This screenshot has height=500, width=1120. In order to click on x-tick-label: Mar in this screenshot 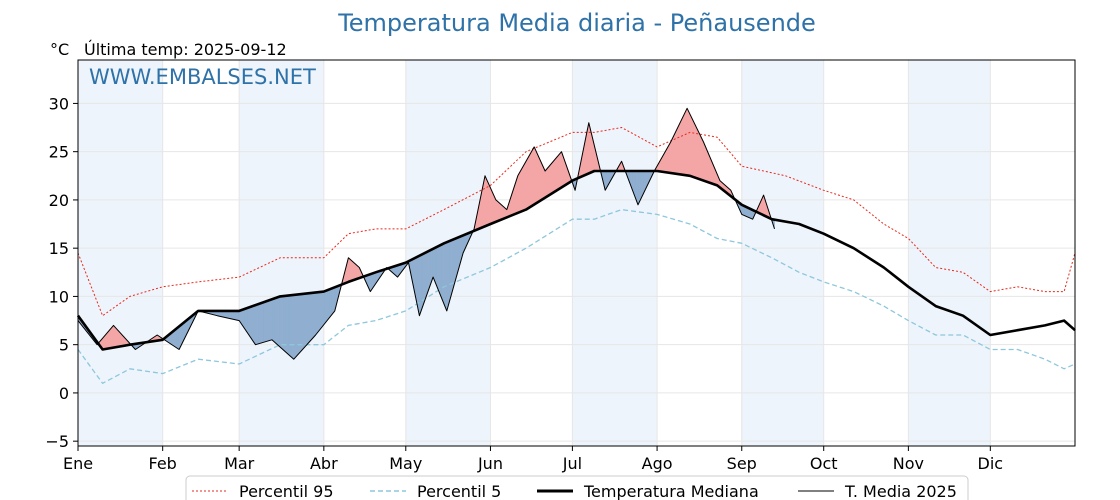, I will do `click(239, 463)`.